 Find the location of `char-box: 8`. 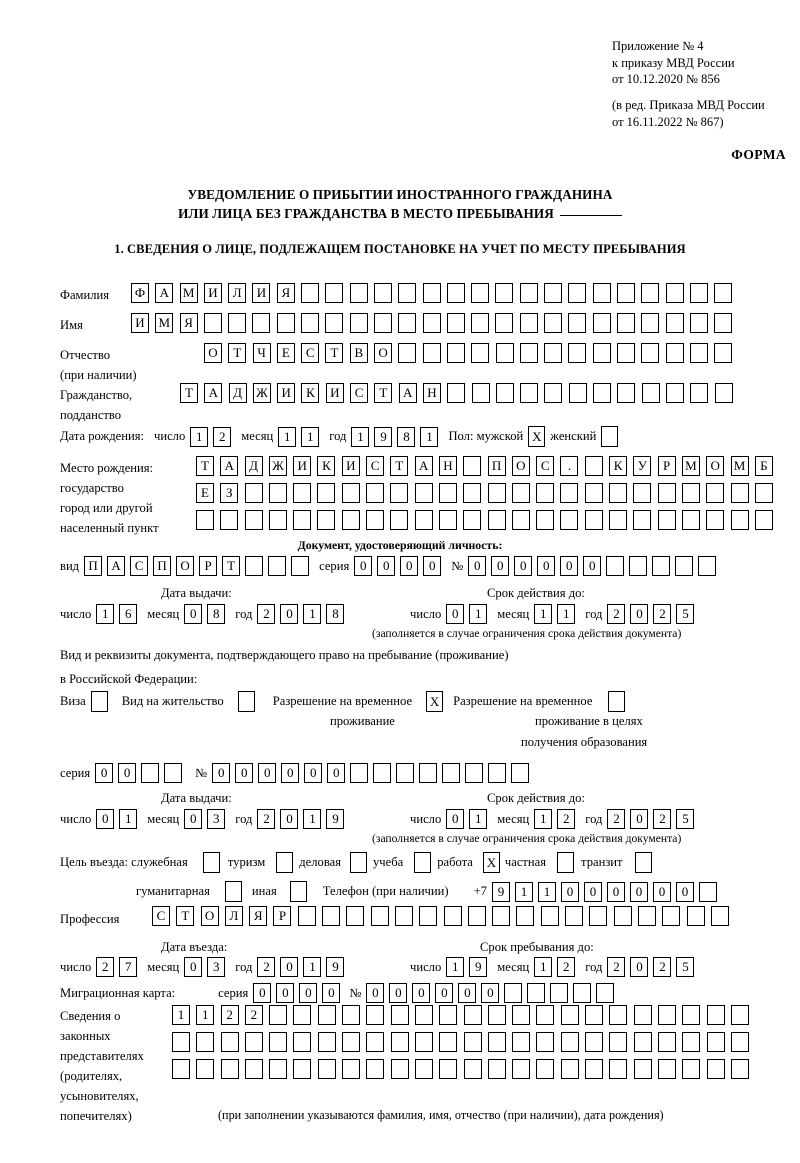

char-box: 8 is located at coordinates (335, 614).